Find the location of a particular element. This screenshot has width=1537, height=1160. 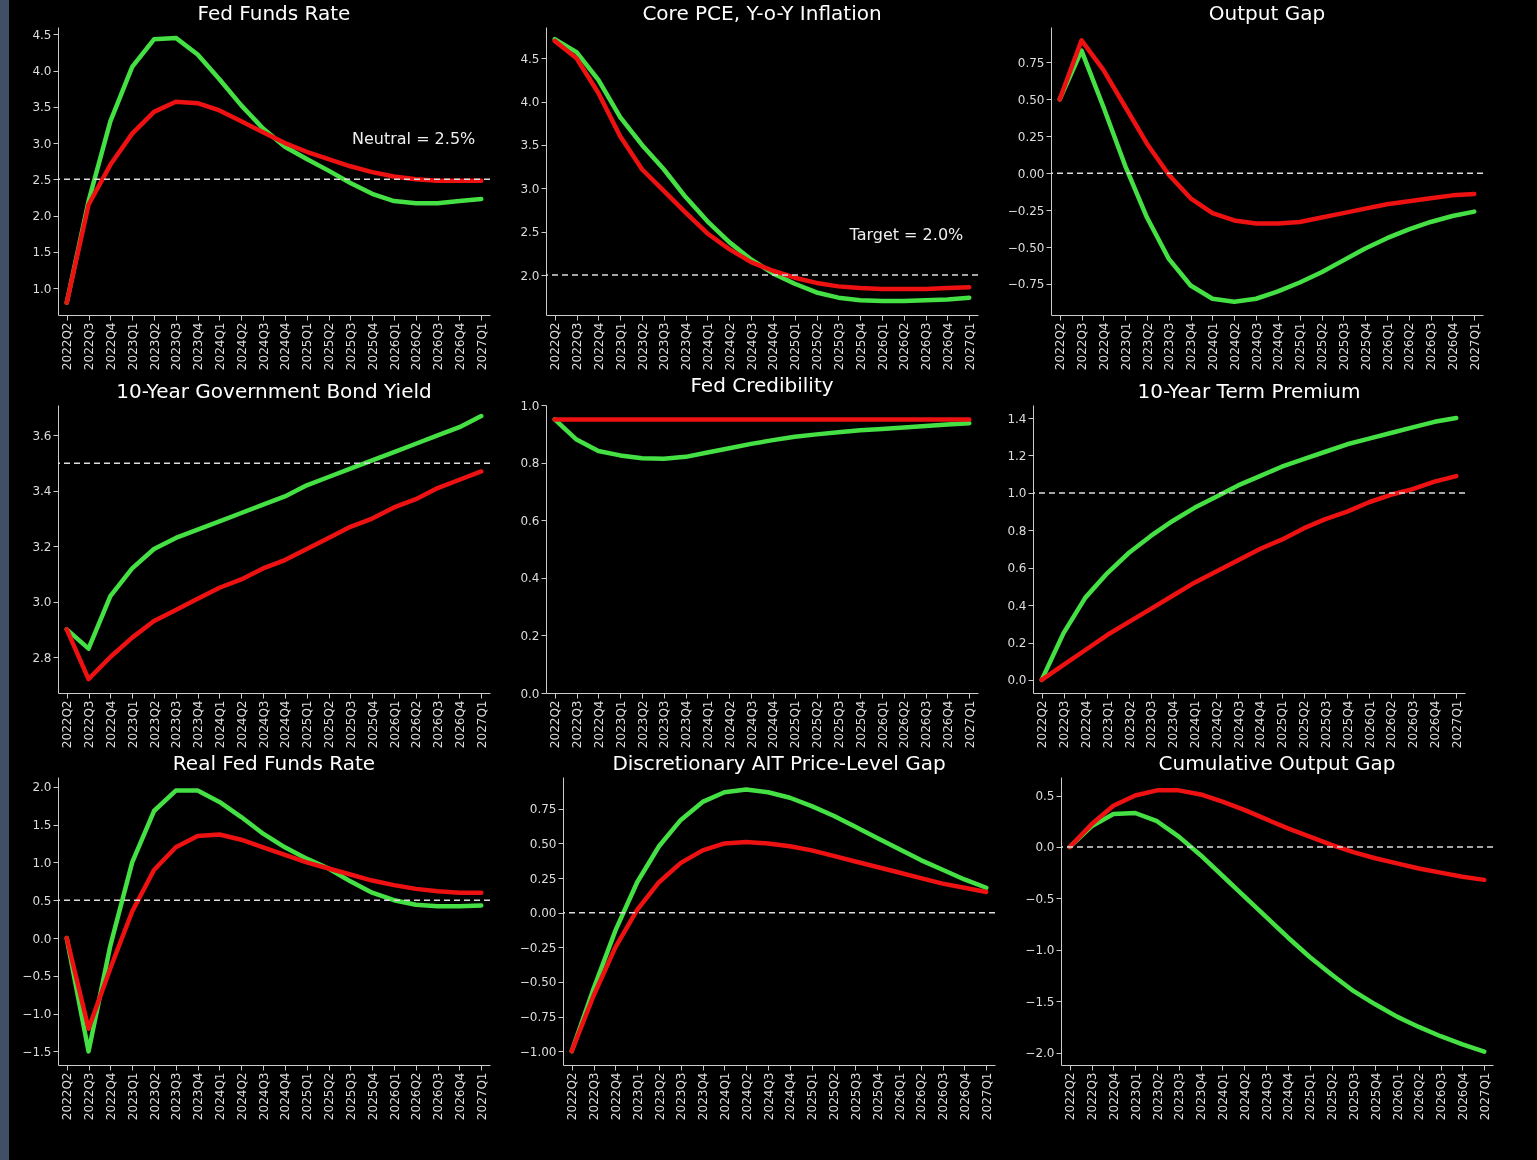

line-series is located at coordinates (274, 575).